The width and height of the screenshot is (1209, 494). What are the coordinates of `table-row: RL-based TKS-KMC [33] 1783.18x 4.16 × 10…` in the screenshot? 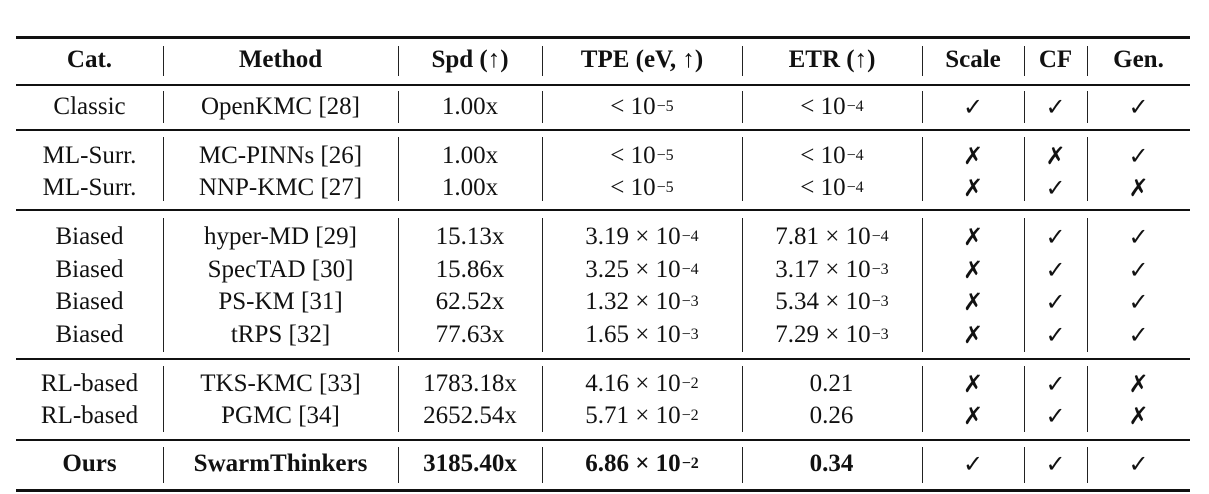 It's located at (603, 384).